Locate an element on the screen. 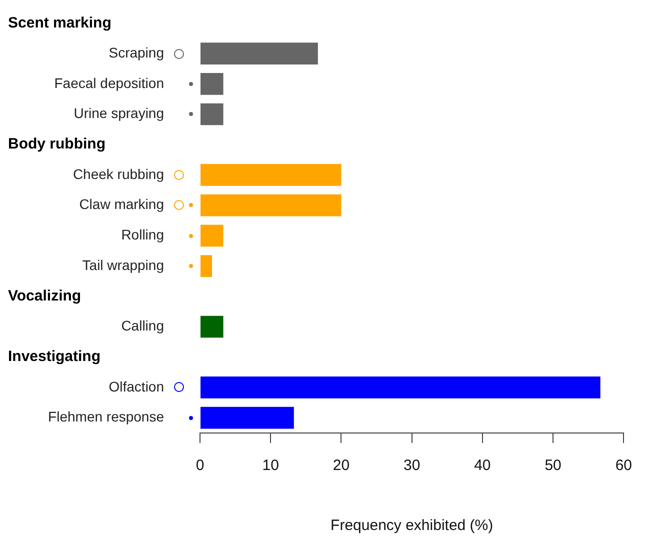  x-axis-title: Frequency exhibited (%) is located at coordinates (412, 525).